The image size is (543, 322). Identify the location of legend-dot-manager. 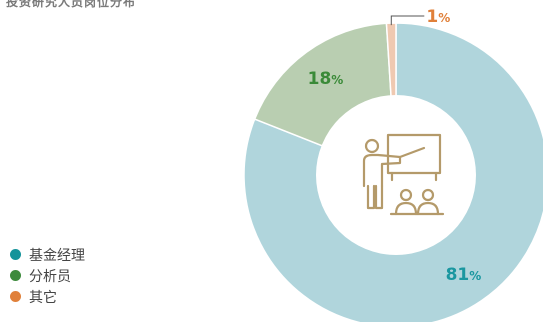
(15, 254).